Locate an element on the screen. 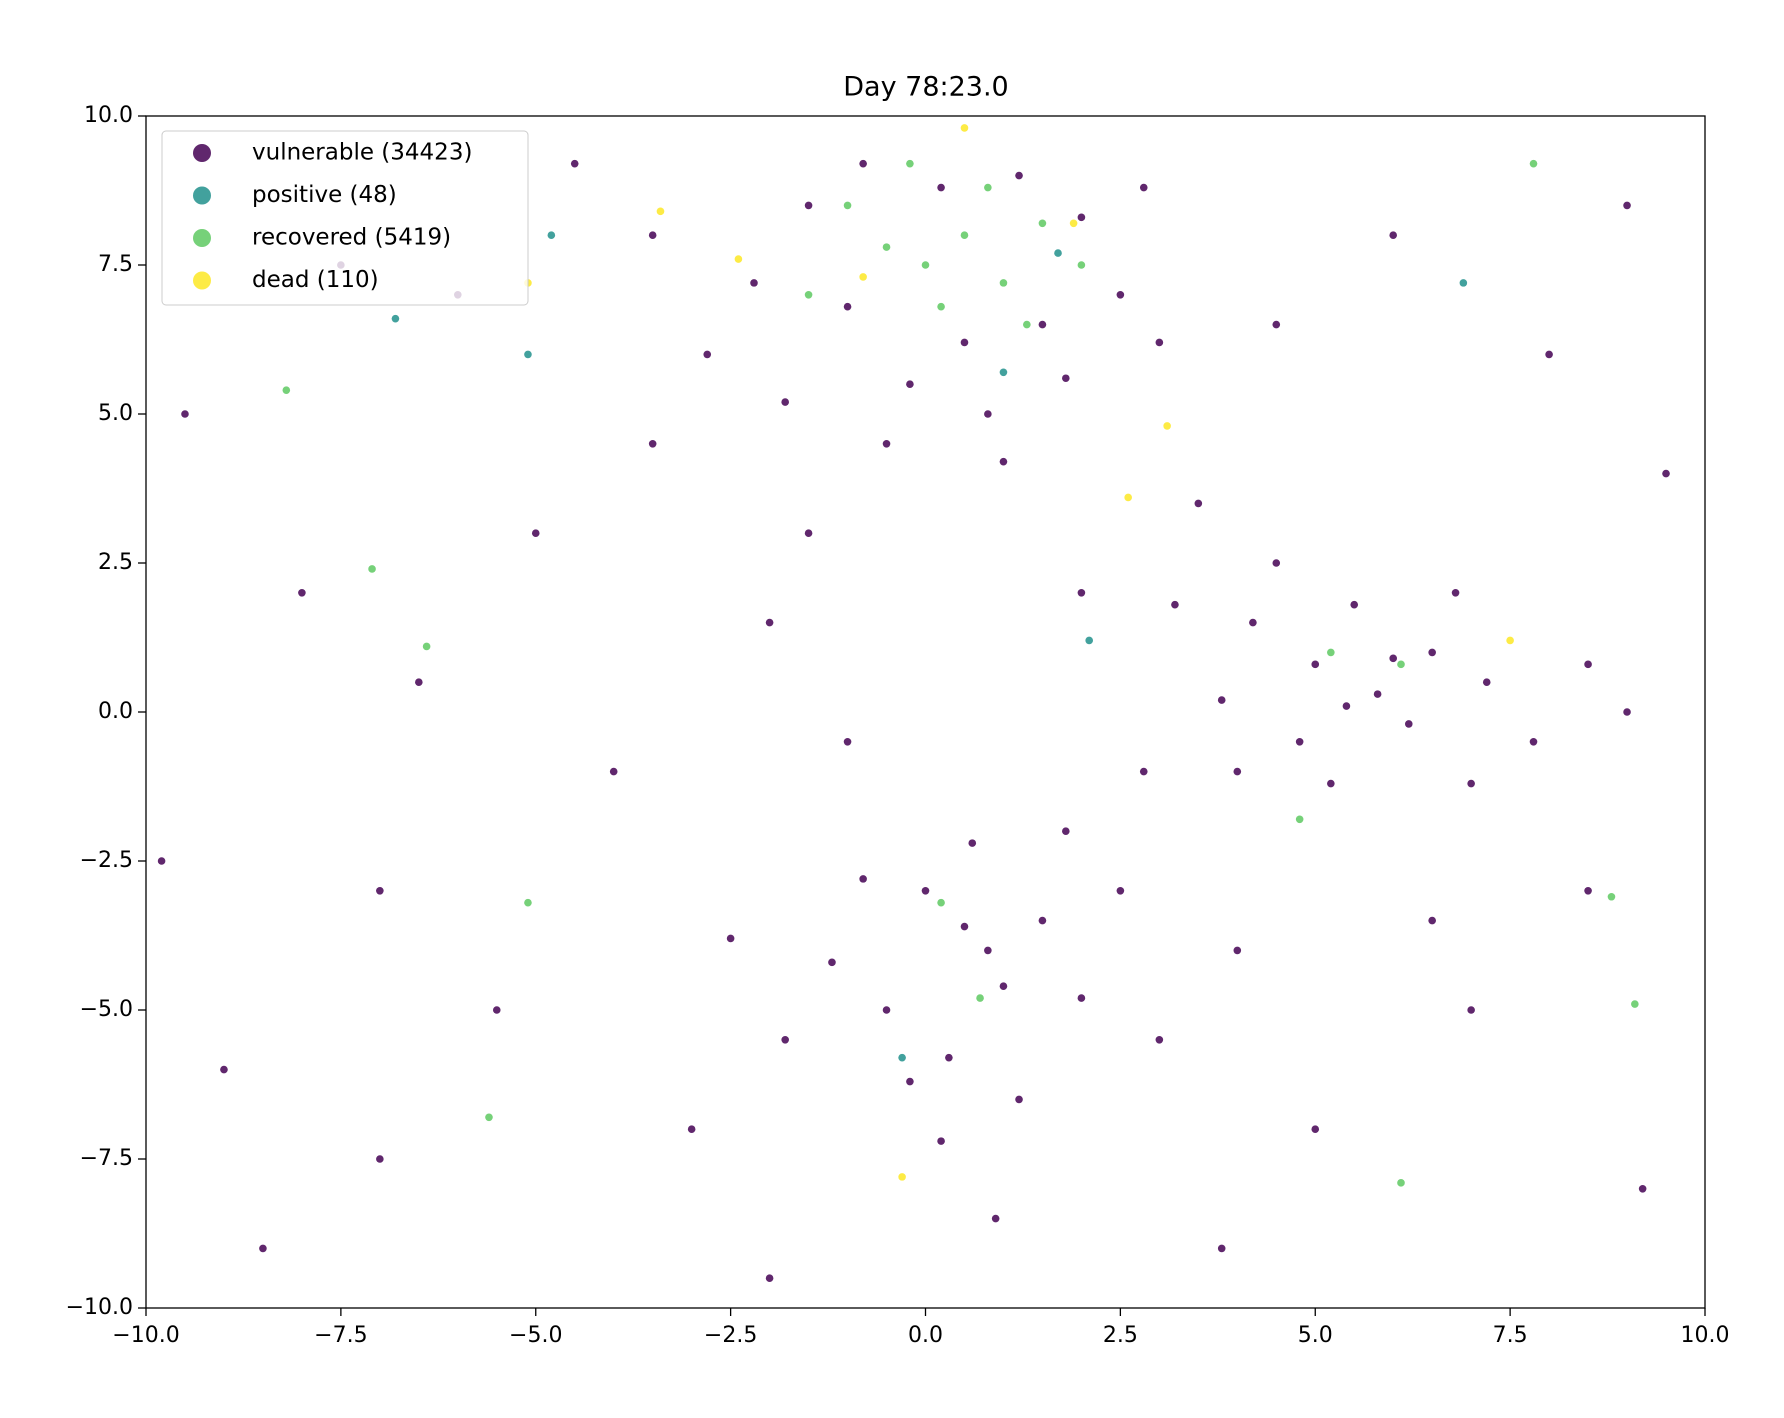  x-tick-label: −5.0 is located at coordinates (535, 1335).